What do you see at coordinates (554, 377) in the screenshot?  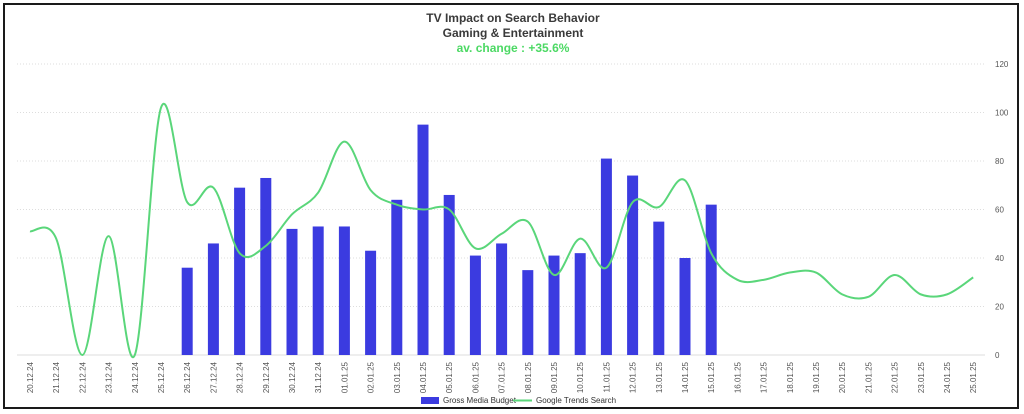 I see `x-tick-label: 09.01.25` at bounding box center [554, 377].